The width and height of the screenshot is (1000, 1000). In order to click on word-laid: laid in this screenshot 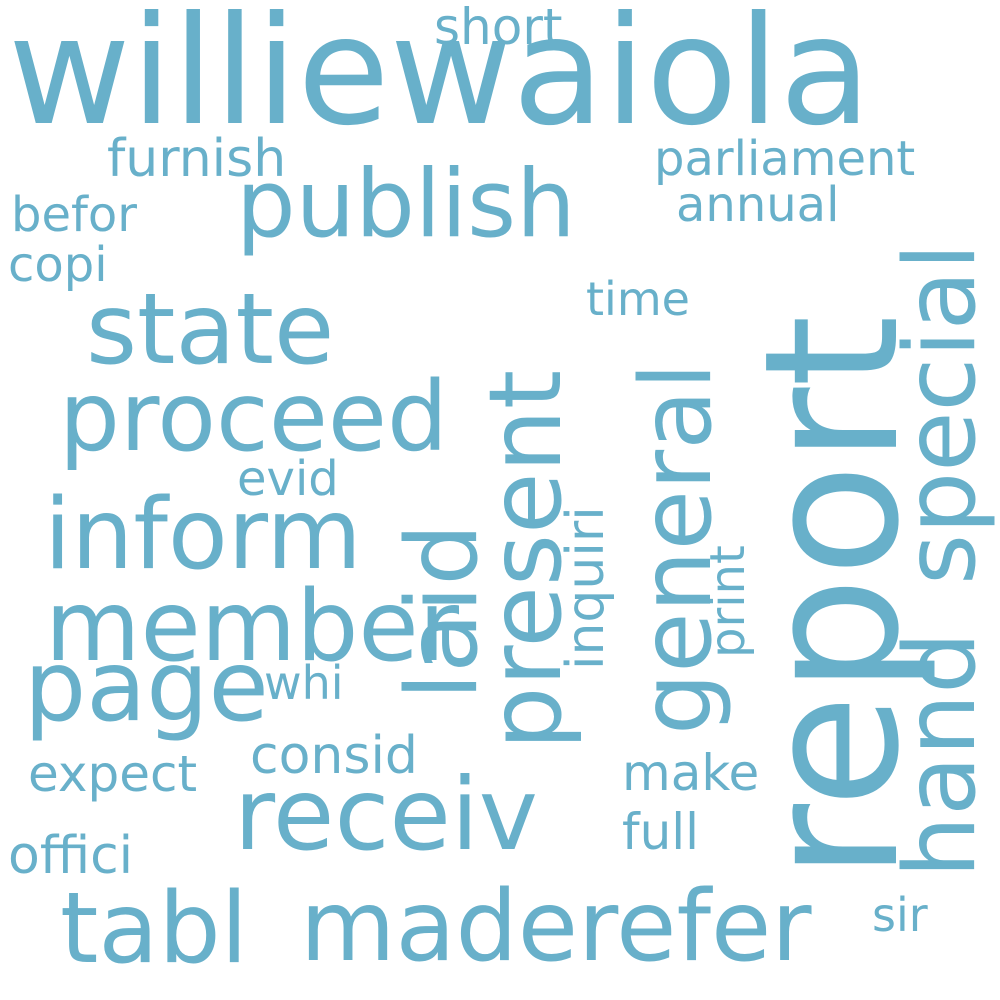, I will do `click(443, 611)`.